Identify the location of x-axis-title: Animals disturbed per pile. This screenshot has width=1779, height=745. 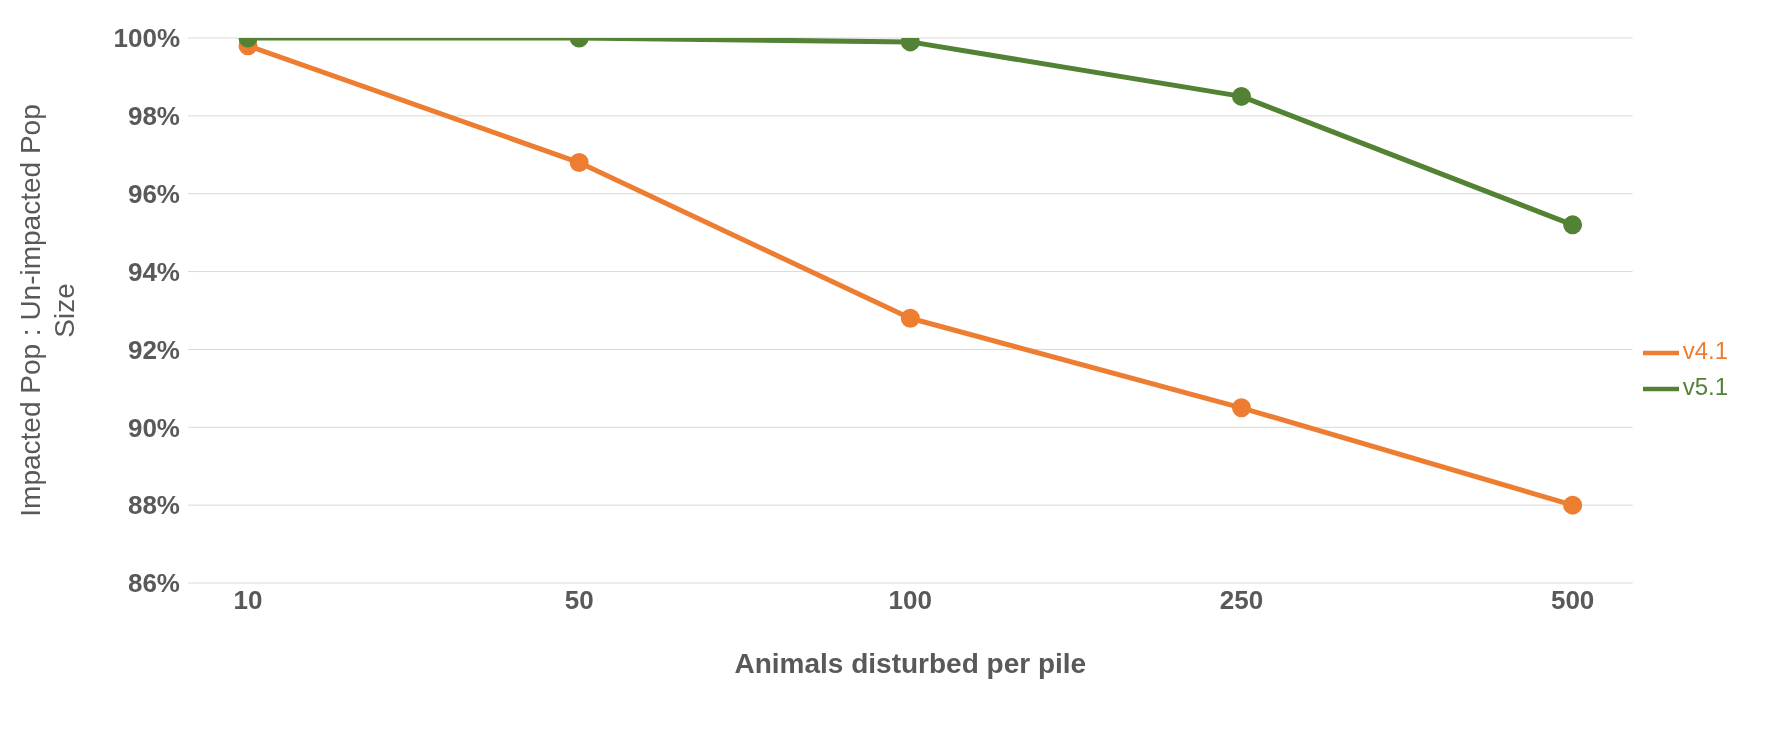
(910, 663).